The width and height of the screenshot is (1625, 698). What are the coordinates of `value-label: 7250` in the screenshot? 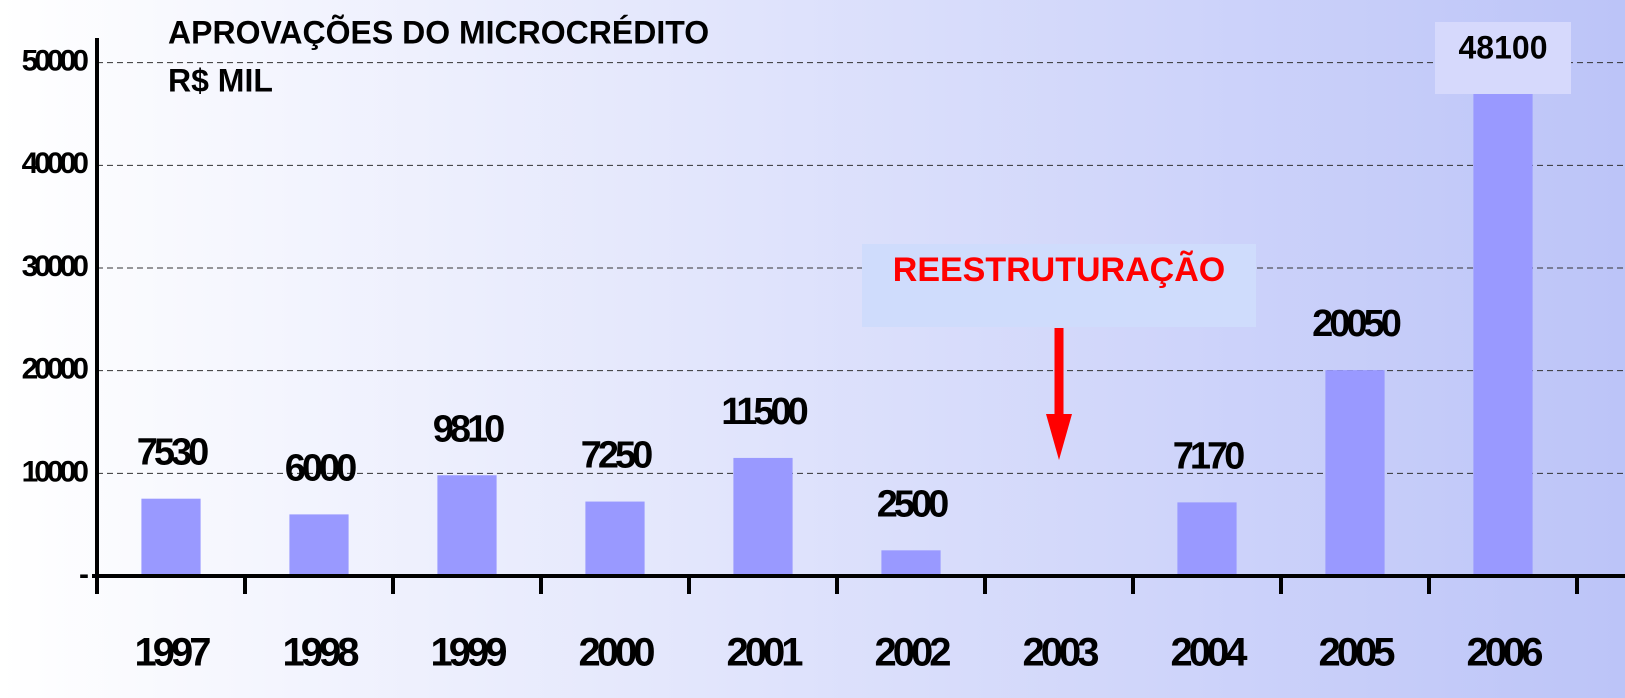 It's located at (616, 456).